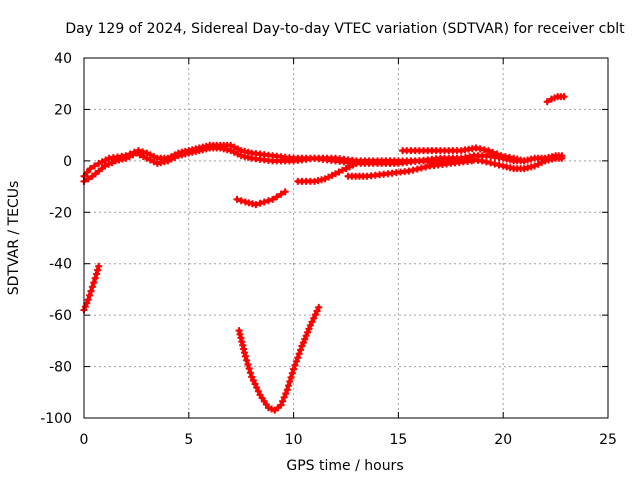  What do you see at coordinates (60, 213) in the screenshot?
I see `y-tick-label: -20` at bounding box center [60, 213].